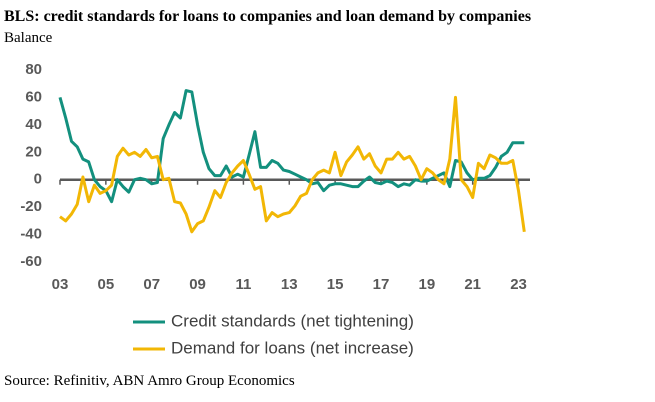  Describe the element at coordinates (33, 69) in the screenshot. I see `y-tick-label: 80` at that location.